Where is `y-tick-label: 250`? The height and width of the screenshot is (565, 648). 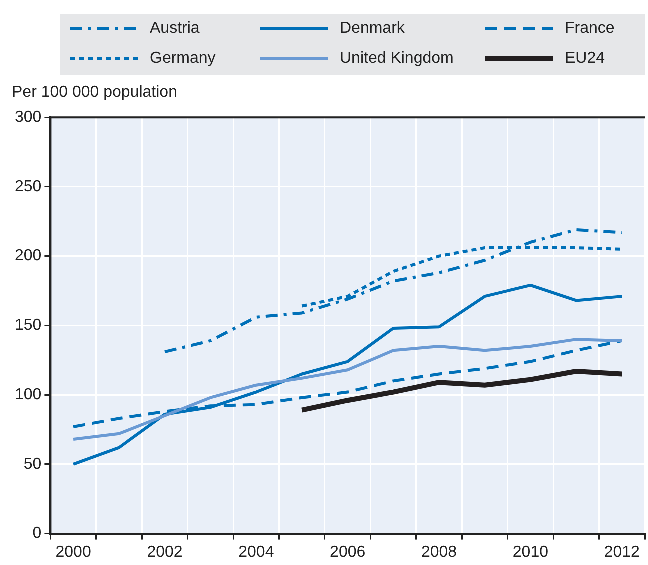 y-tick-label: 250 is located at coordinates (28, 187).